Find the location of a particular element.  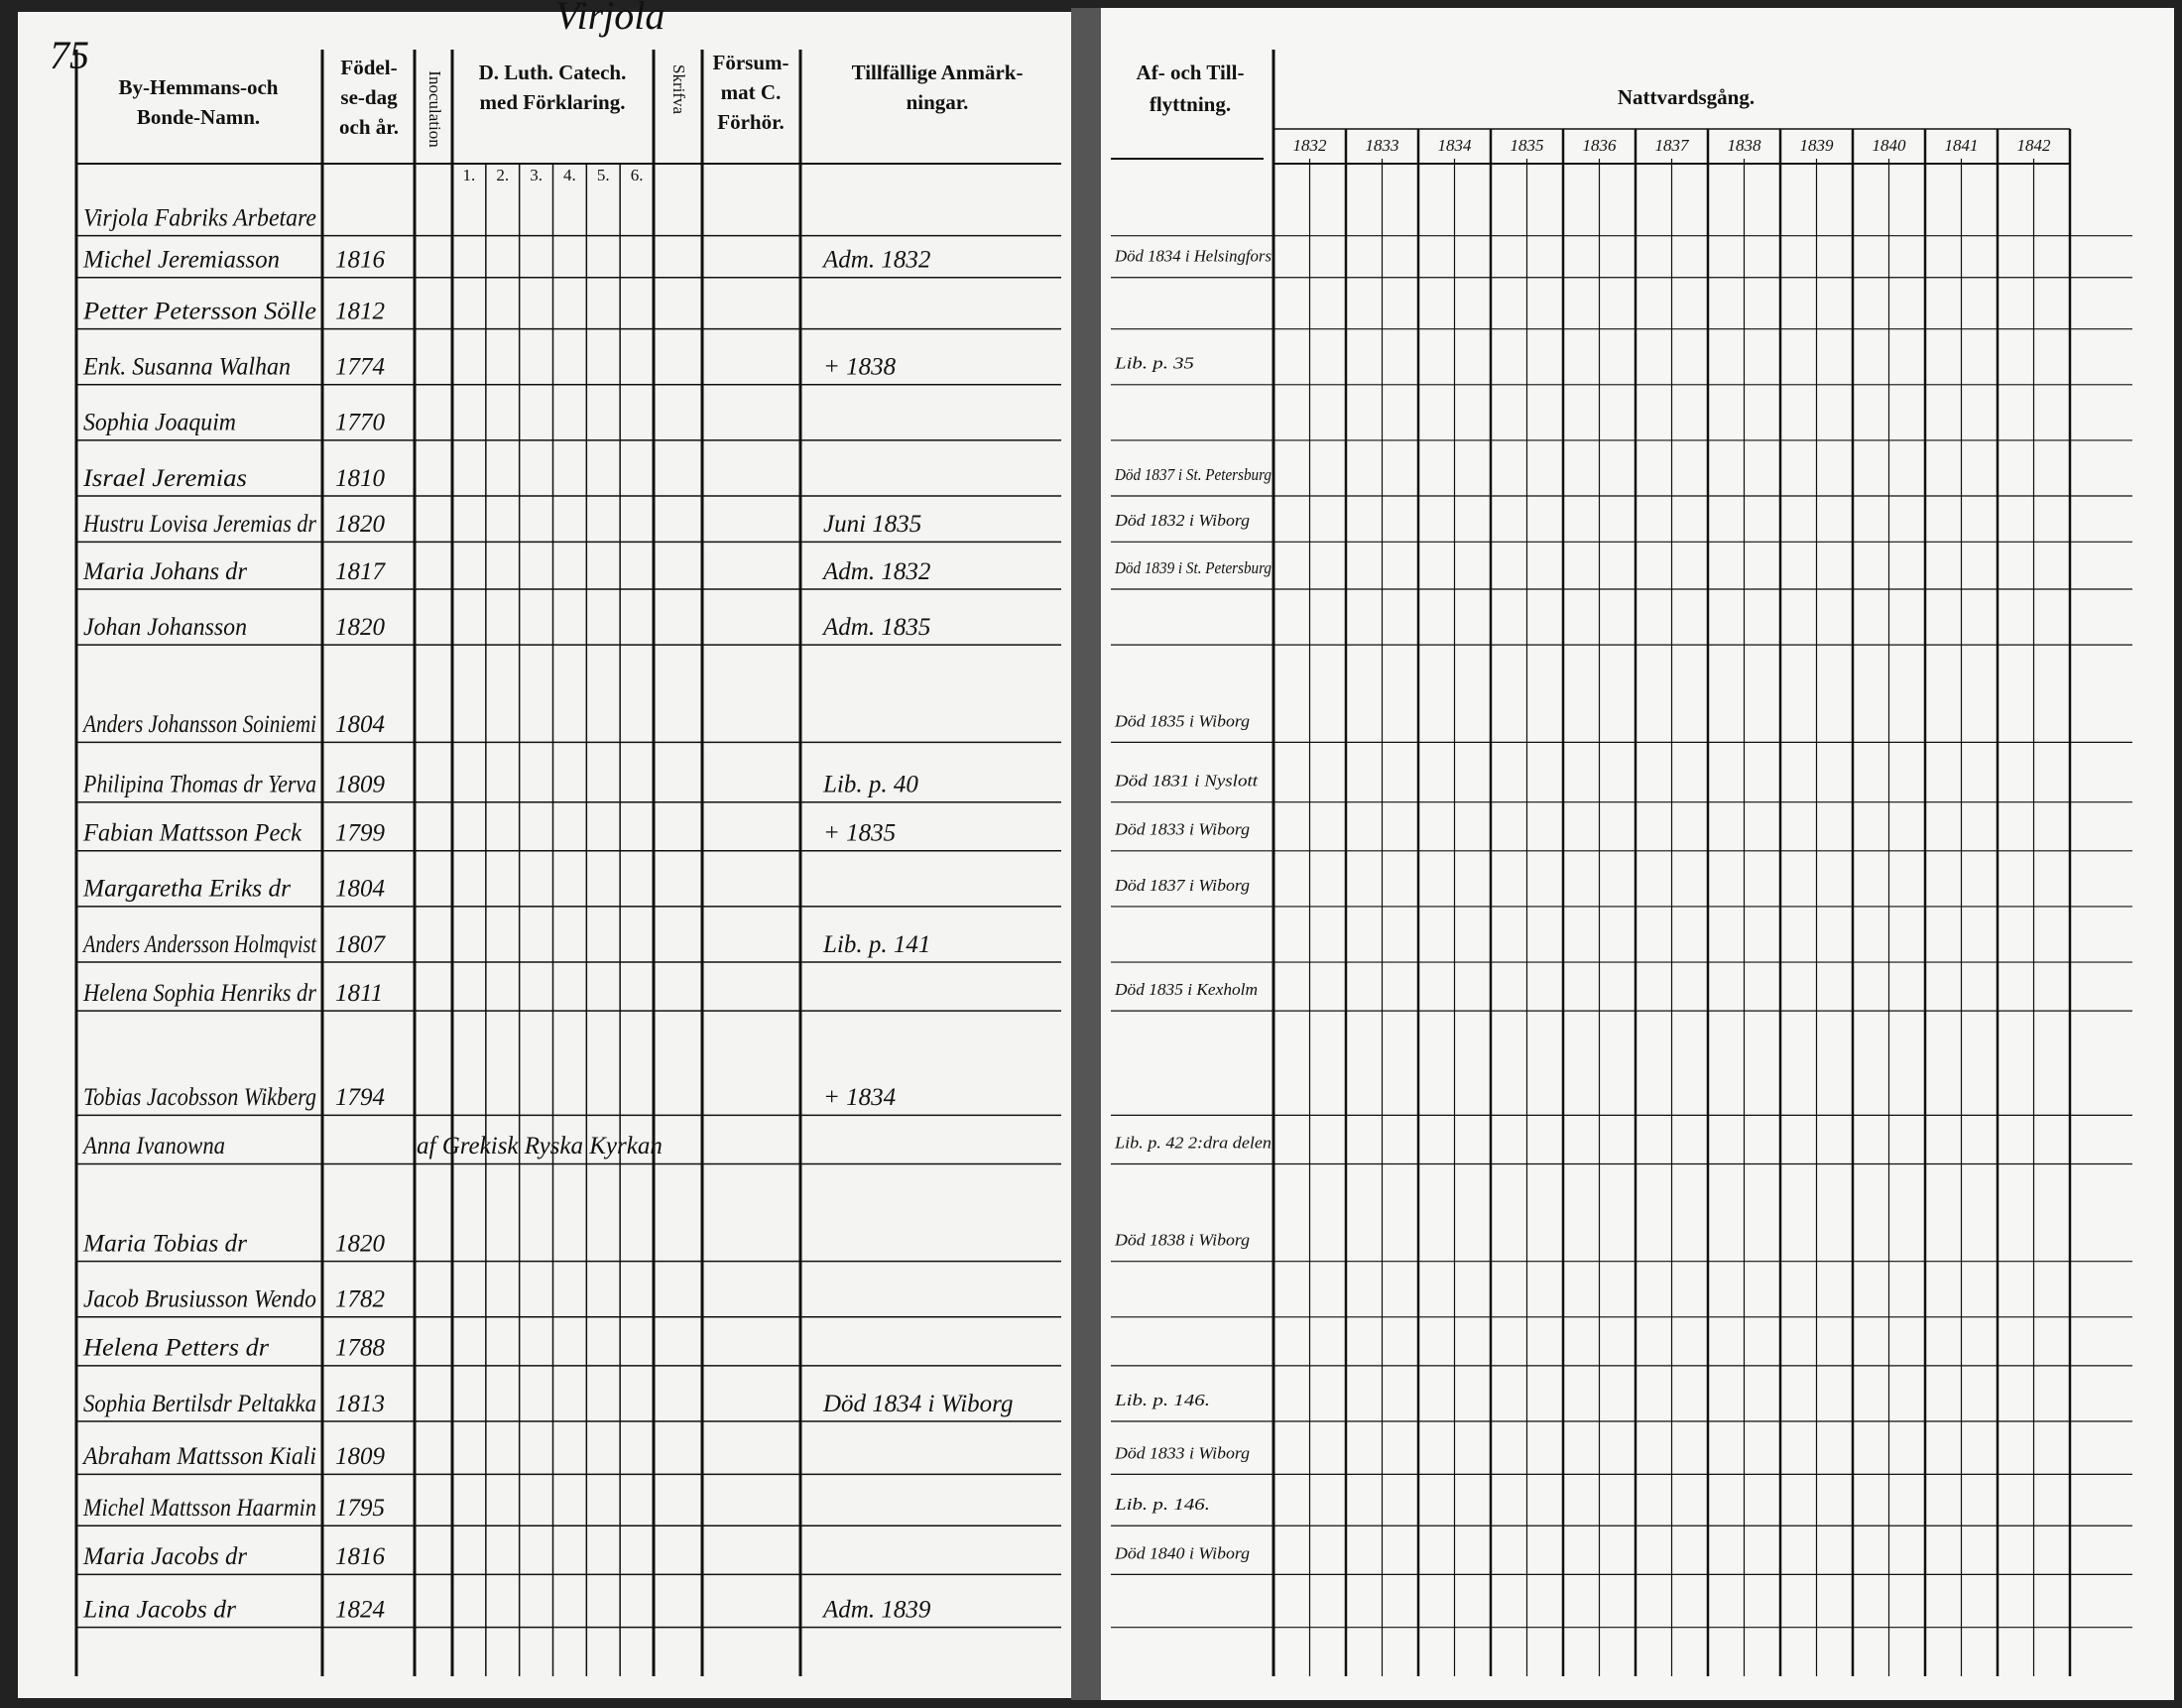

entry-birth: 1774 is located at coordinates (360, 367).